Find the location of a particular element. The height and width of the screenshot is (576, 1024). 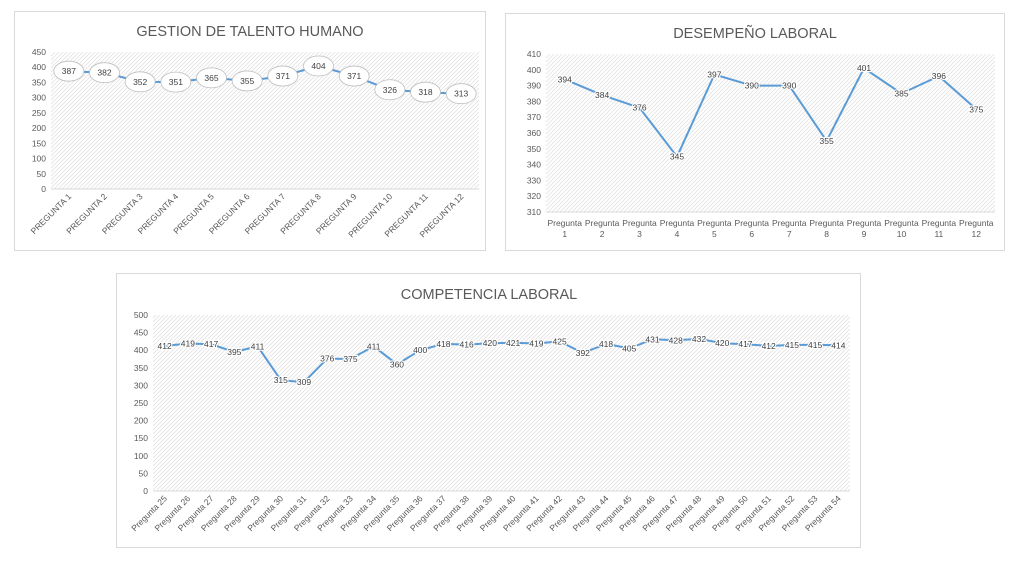

x-tick-label: Pregunta 11 is located at coordinates (939, 228).